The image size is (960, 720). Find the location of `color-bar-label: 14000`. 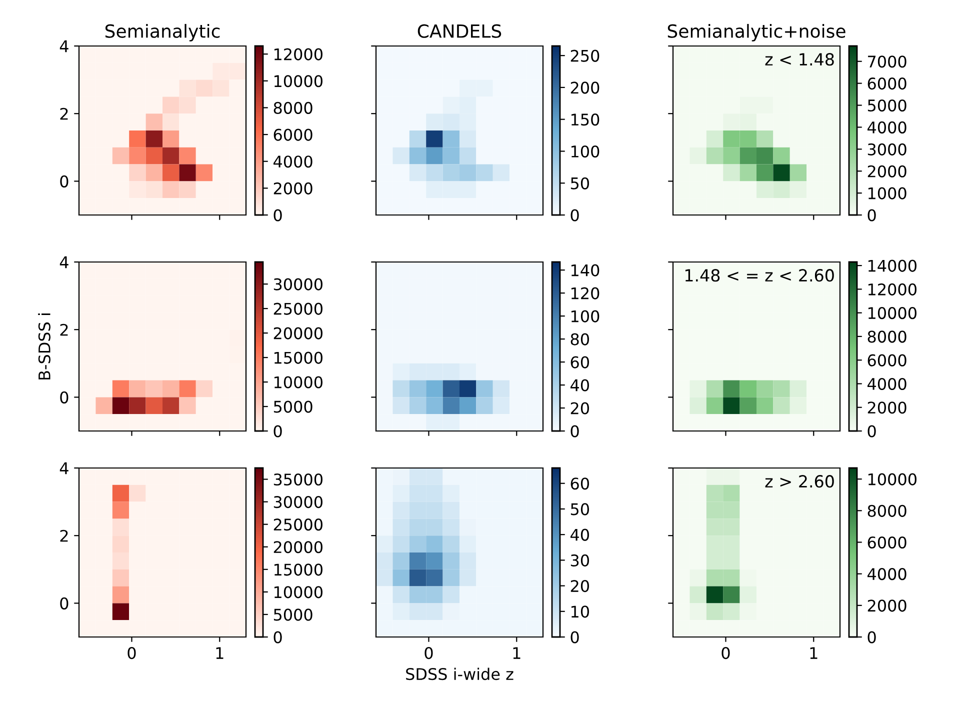

color-bar-label: 14000 is located at coordinates (892, 266).